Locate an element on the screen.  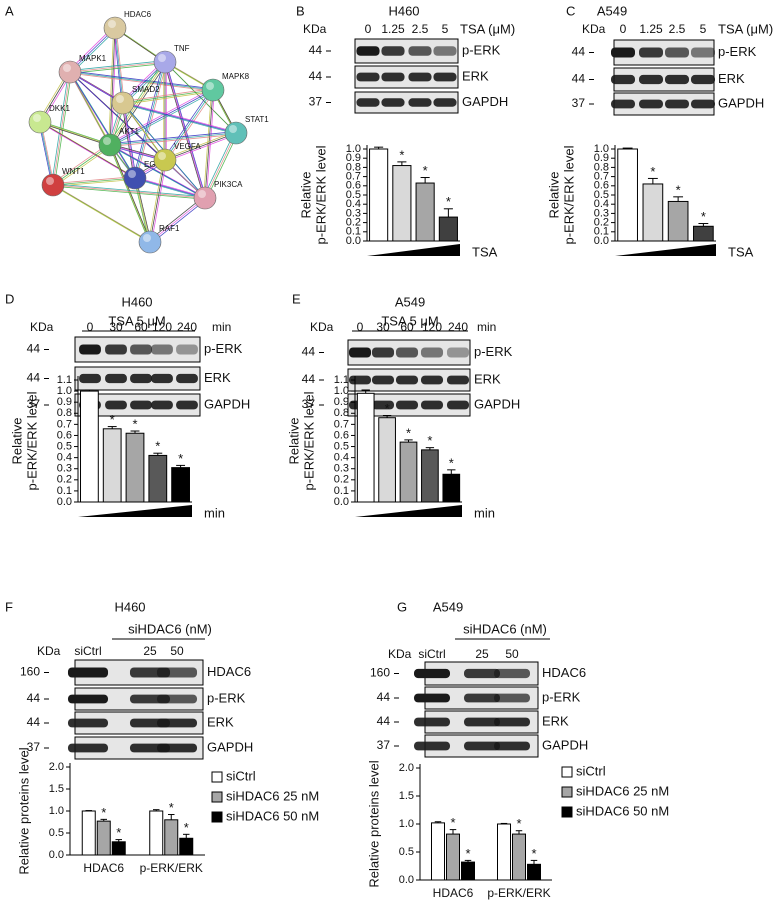
treatment: TSA (μM) is located at coordinates (487, 28).